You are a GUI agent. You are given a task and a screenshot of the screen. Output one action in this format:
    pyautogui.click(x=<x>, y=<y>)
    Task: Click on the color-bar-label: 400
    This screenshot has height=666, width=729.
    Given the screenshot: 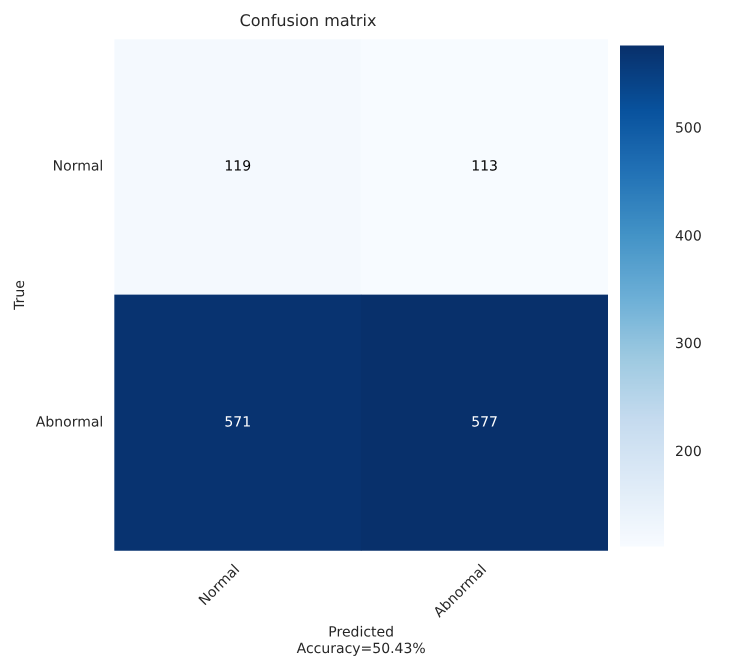 What is the action you would take?
    pyautogui.click(x=688, y=236)
    